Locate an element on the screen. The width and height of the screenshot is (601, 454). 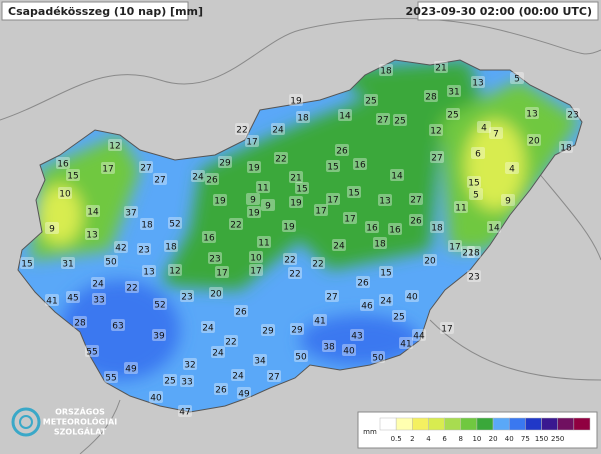
station-value: 16 is located at coordinates (395, 231).